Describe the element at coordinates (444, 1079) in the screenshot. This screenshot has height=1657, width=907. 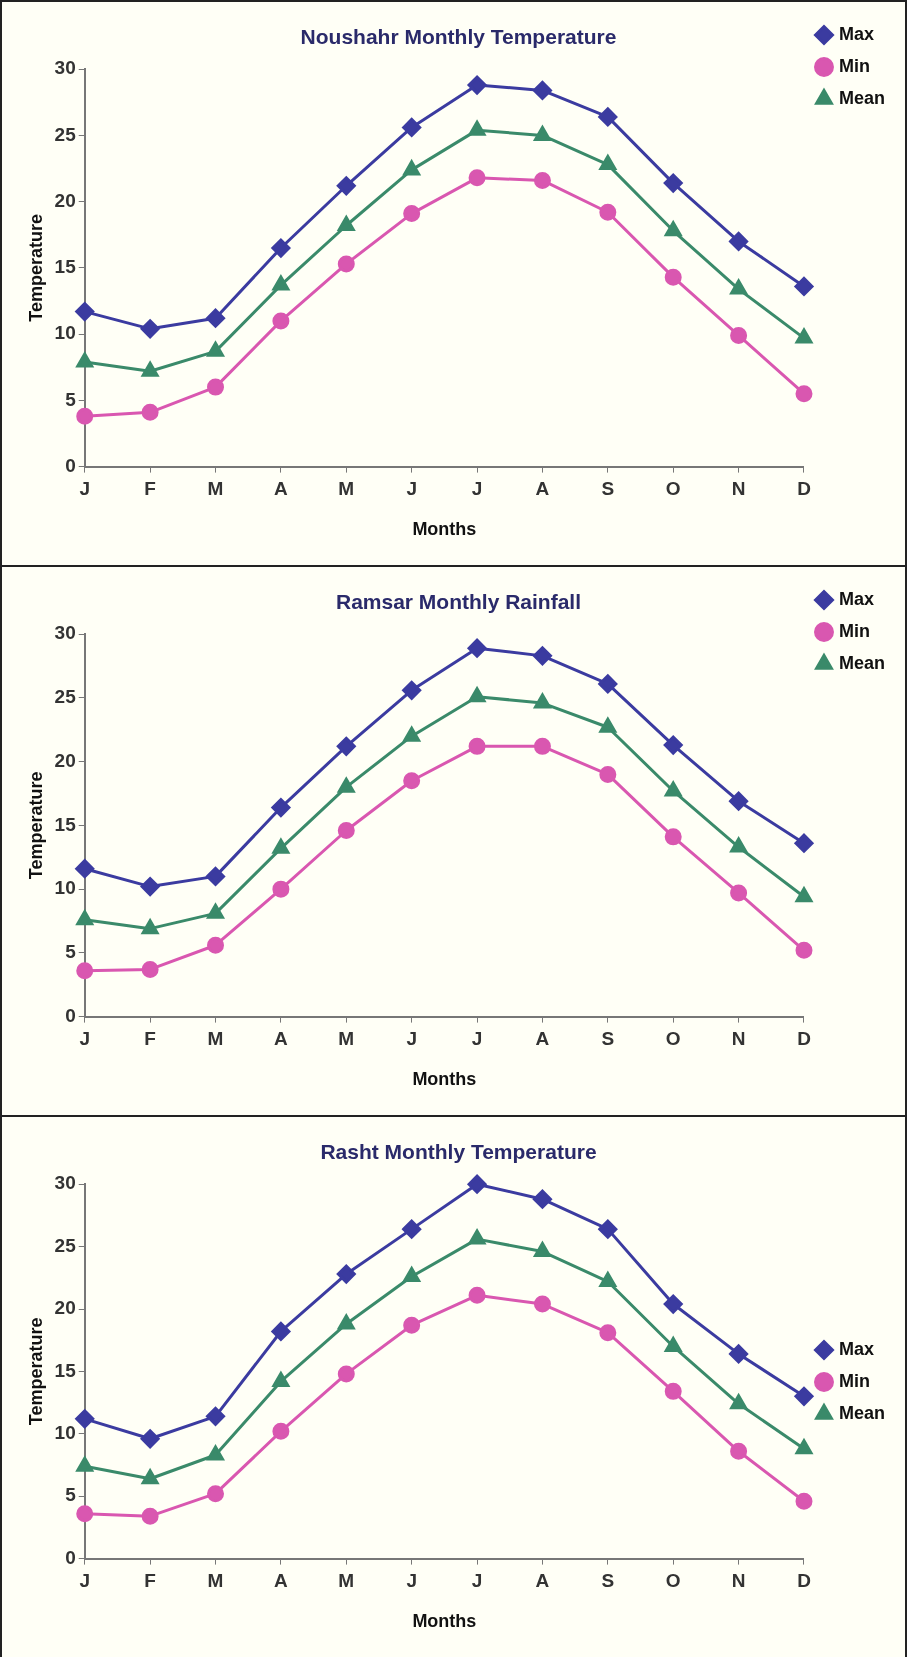
I see `x-axis-title: Months` at that location.